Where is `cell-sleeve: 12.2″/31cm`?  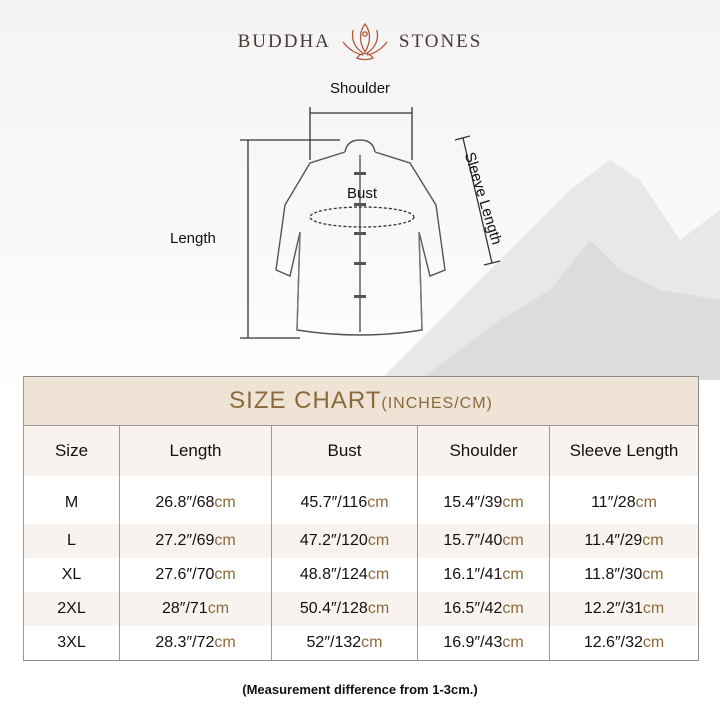
cell-sleeve: 12.2″/31cm is located at coordinates (624, 609).